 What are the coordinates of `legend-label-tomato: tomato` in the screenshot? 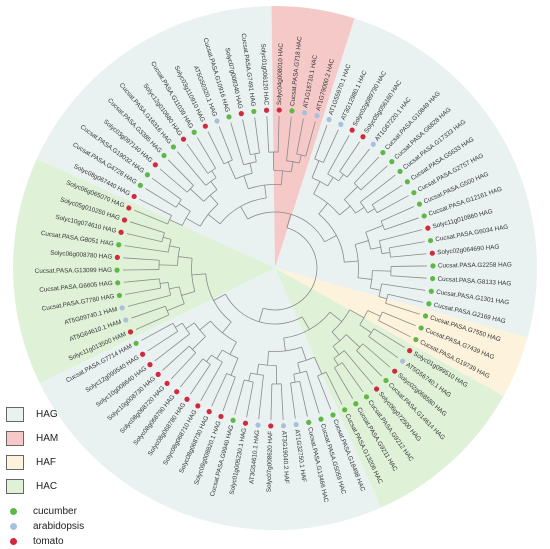 It's located at (48, 541).